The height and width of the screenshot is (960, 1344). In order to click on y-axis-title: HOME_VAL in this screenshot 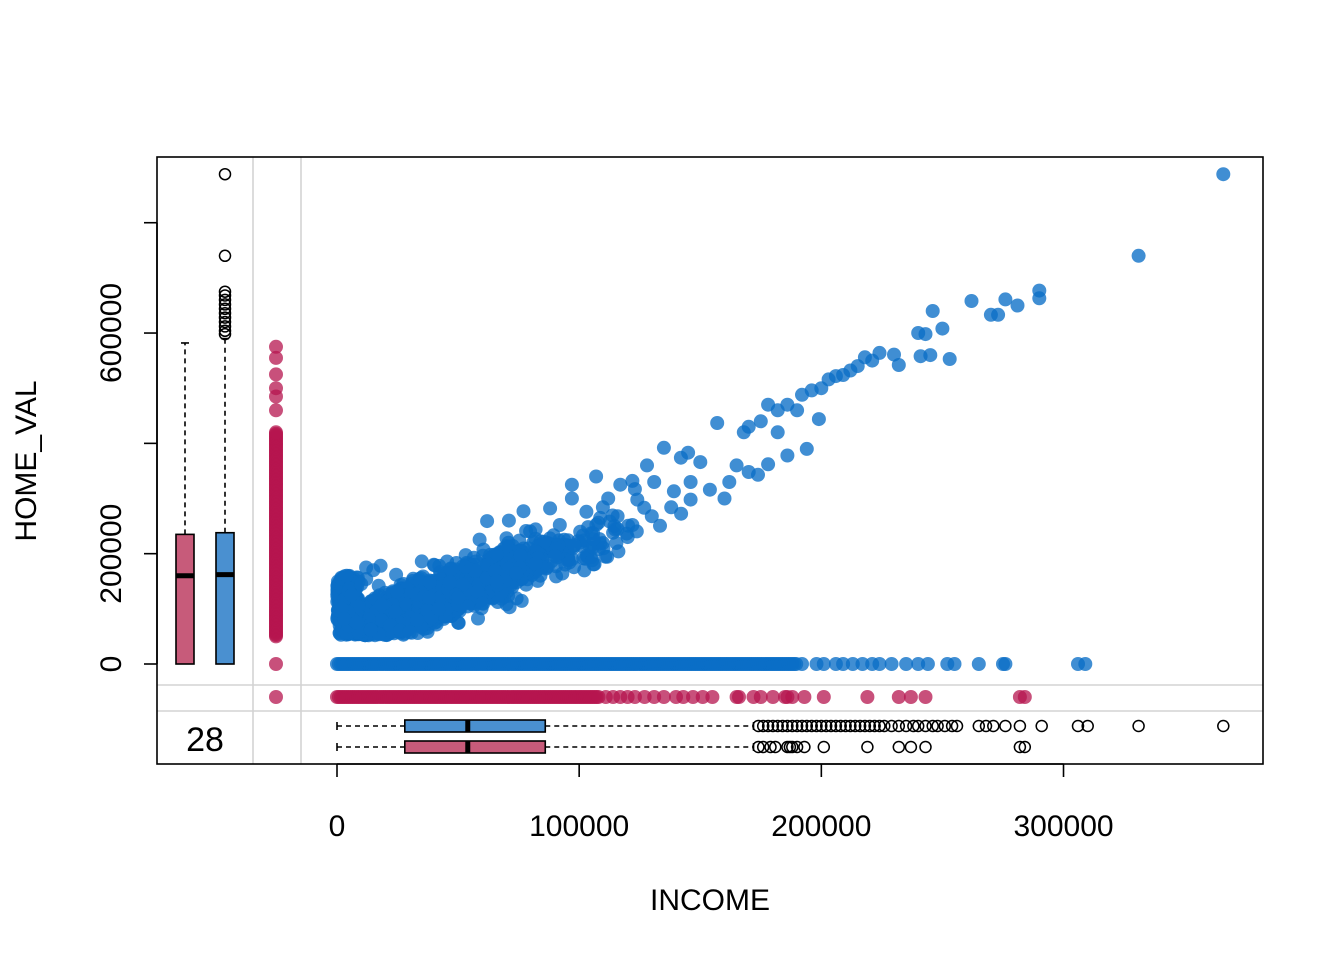, I will do `click(26, 460)`.